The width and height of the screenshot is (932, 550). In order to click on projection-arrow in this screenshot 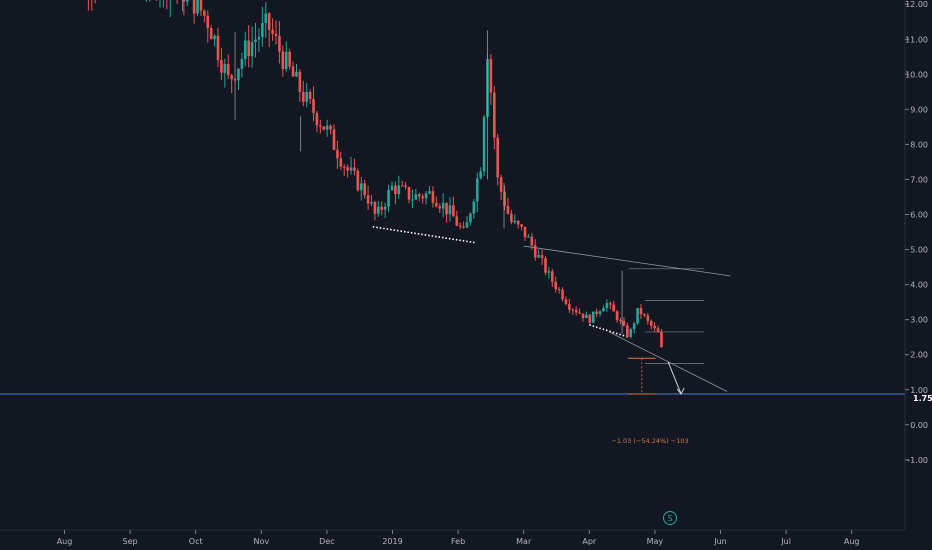, I will do `click(674, 378)`.